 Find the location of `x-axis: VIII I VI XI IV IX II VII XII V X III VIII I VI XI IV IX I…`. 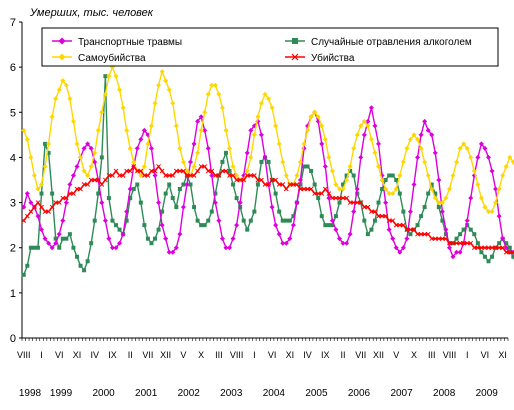

x-axis: VIII I VI XI IV IX II VII XII V X III VIII I VI XI IV IX I… is located at coordinates (263, 368).